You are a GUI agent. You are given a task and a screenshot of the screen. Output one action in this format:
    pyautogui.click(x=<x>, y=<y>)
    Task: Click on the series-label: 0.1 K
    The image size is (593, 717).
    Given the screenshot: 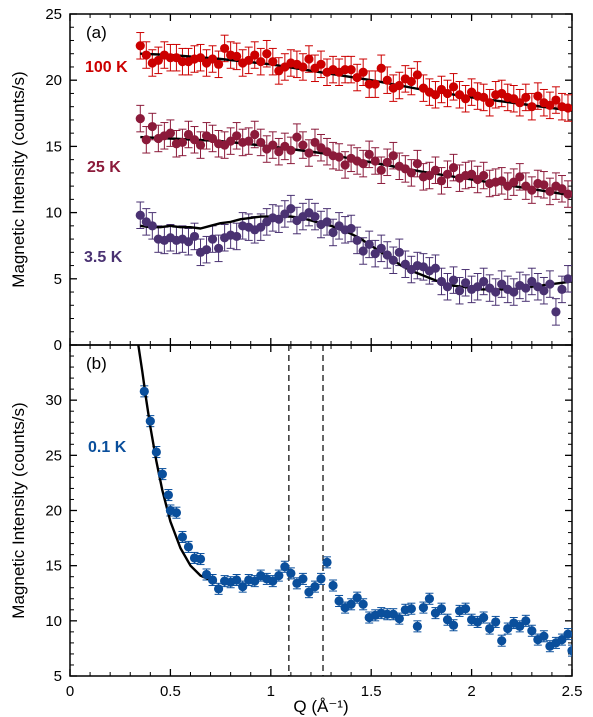 What is the action you would take?
    pyautogui.click(x=107, y=447)
    